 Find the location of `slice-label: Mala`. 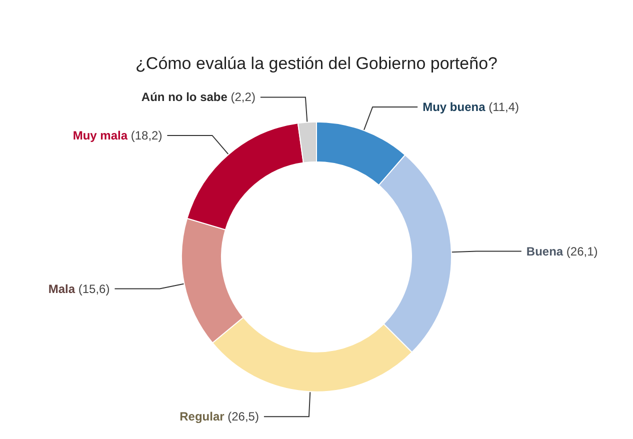

slice-label: Mala is located at coordinates (62, 289).